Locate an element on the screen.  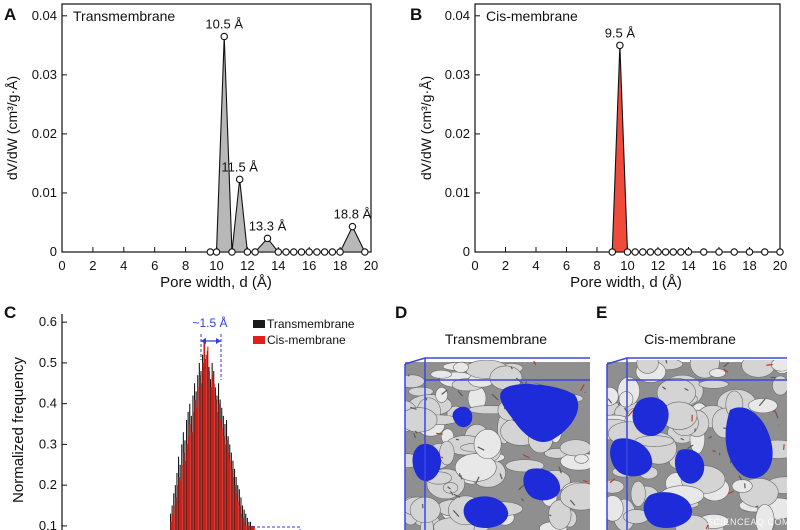
panel-a-y-tick-label: 0.03 is located at coordinates (44, 74).